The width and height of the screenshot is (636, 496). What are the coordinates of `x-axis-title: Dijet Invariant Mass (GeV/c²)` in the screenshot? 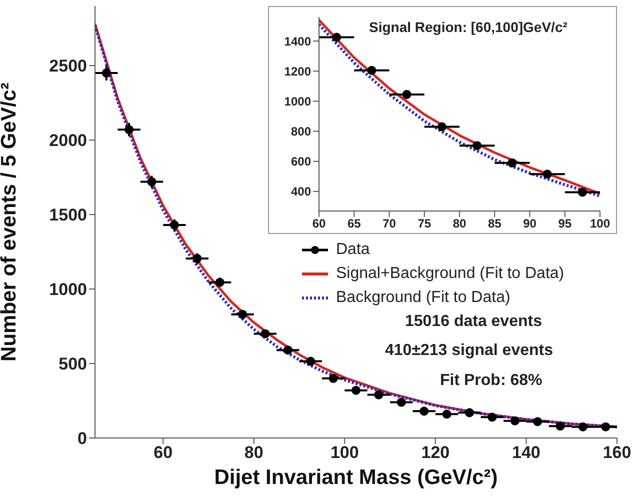 It's located at (356, 477).